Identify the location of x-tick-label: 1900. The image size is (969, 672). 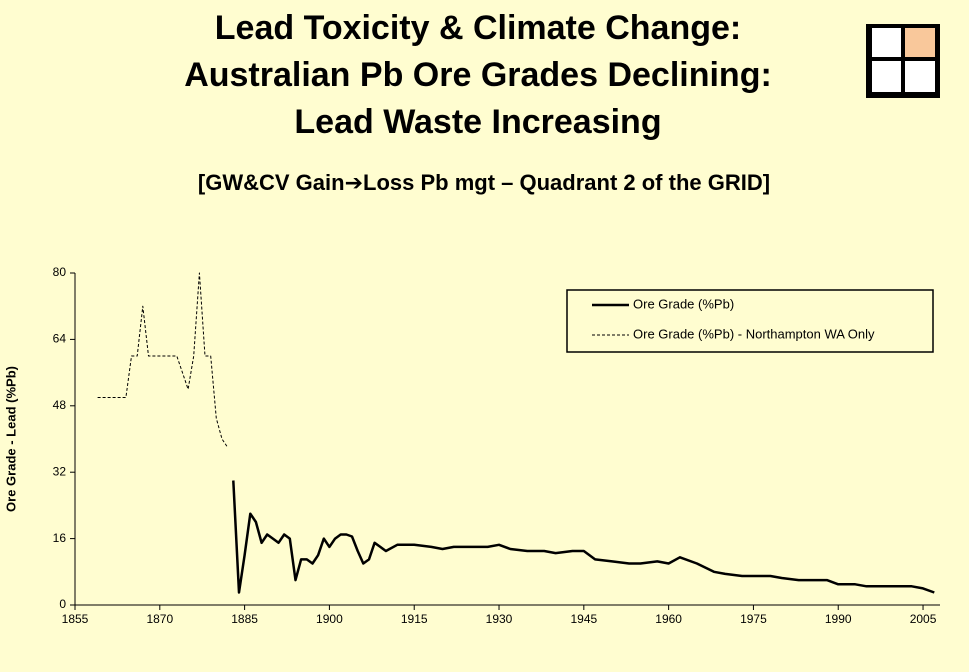
(329, 619).